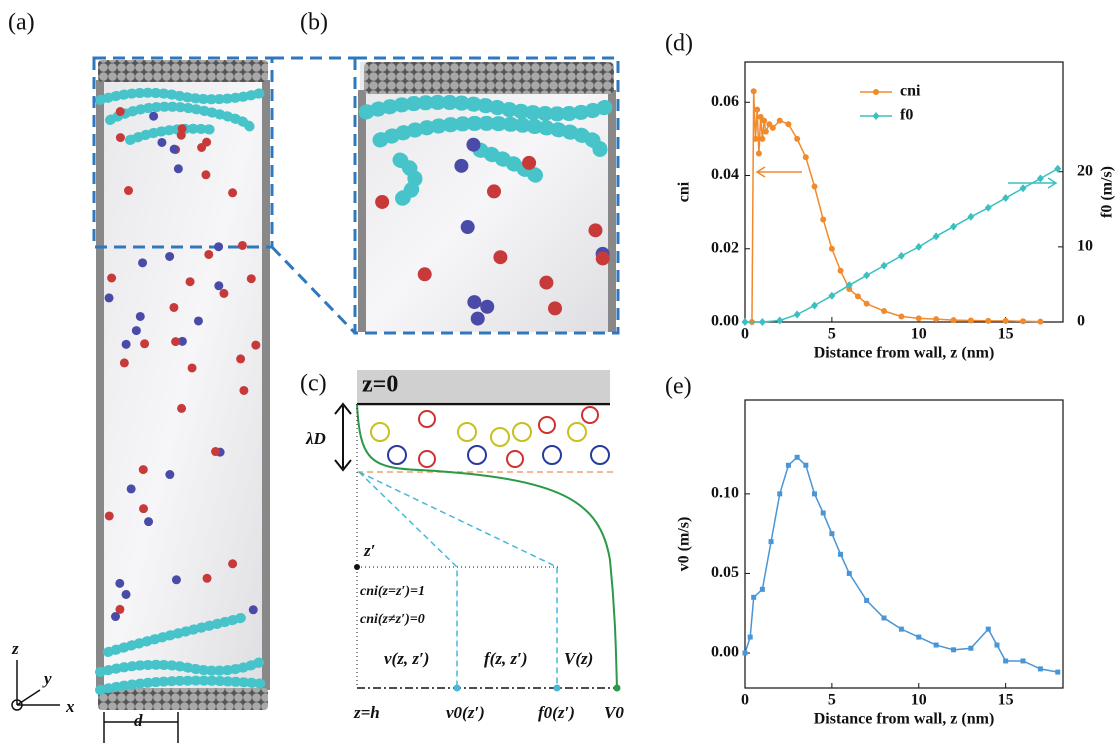 This screenshot has height=743, width=1120. Describe the element at coordinates (182, 385) in the screenshot. I see `simulation-cell` at that location.